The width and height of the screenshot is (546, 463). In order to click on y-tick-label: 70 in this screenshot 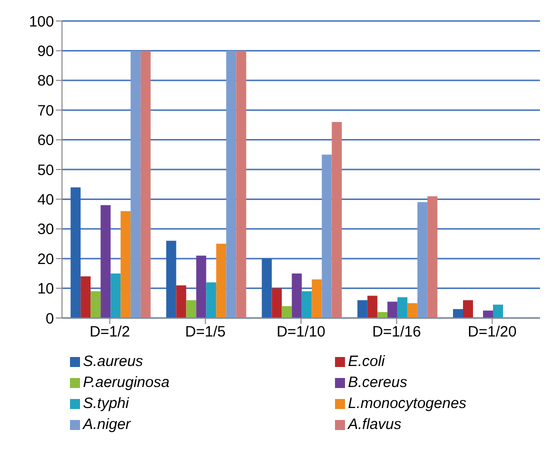, I will do `click(45, 111)`.